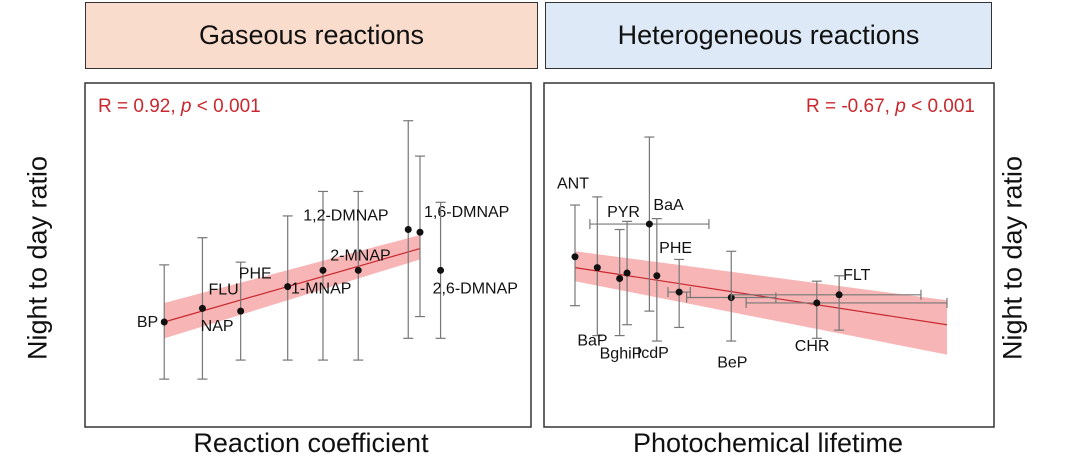 Image resolution: width=1080 pixels, height=460 pixels. I want to click on data-point-1,2-dmnap, so click(408, 230).